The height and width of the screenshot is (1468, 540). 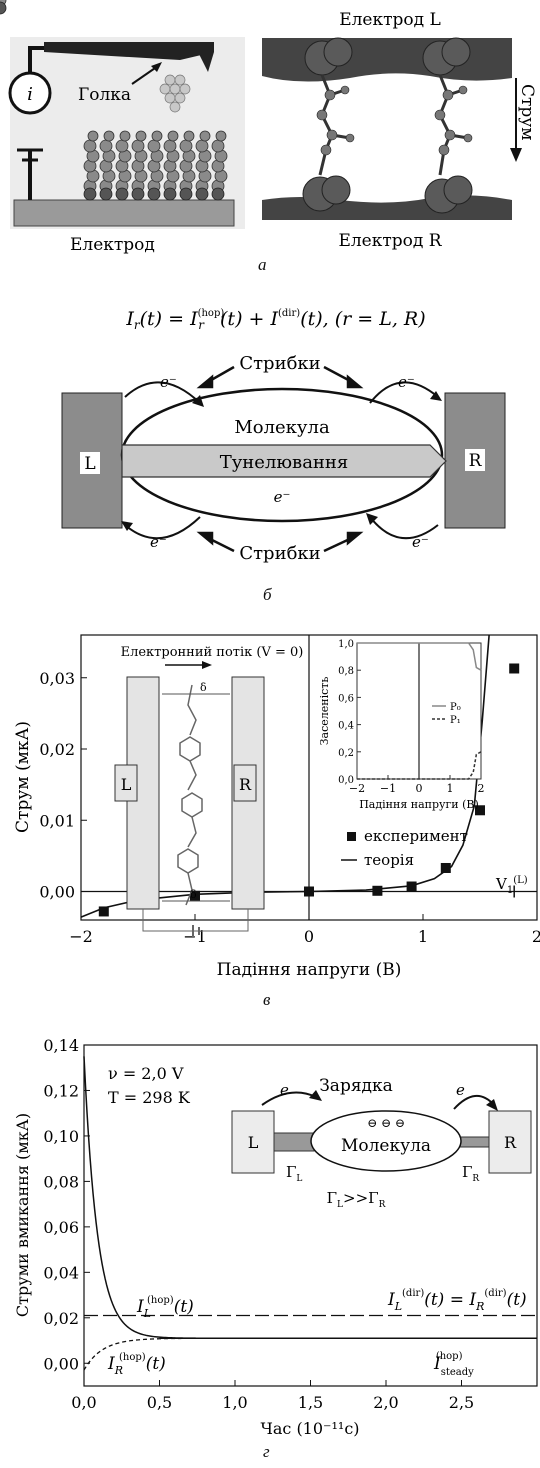 I want to click on charging-molecule-label: Молекула, so click(x=386, y=1146).